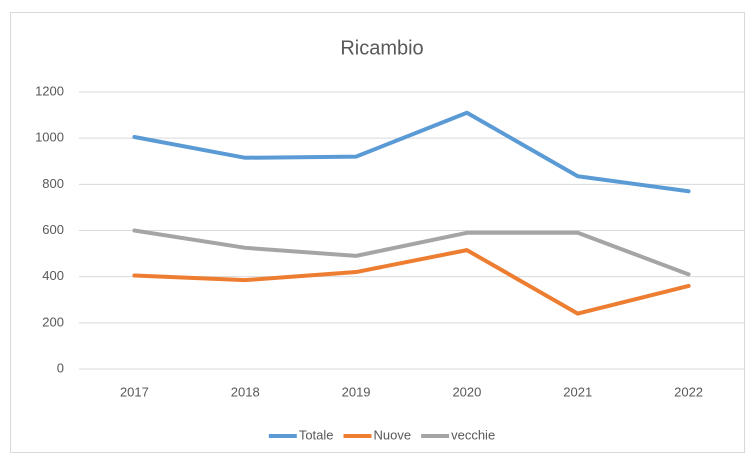 This screenshot has height=455, width=751. Describe the element at coordinates (53, 229) in the screenshot. I see `y-tick-label: 600` at that location.